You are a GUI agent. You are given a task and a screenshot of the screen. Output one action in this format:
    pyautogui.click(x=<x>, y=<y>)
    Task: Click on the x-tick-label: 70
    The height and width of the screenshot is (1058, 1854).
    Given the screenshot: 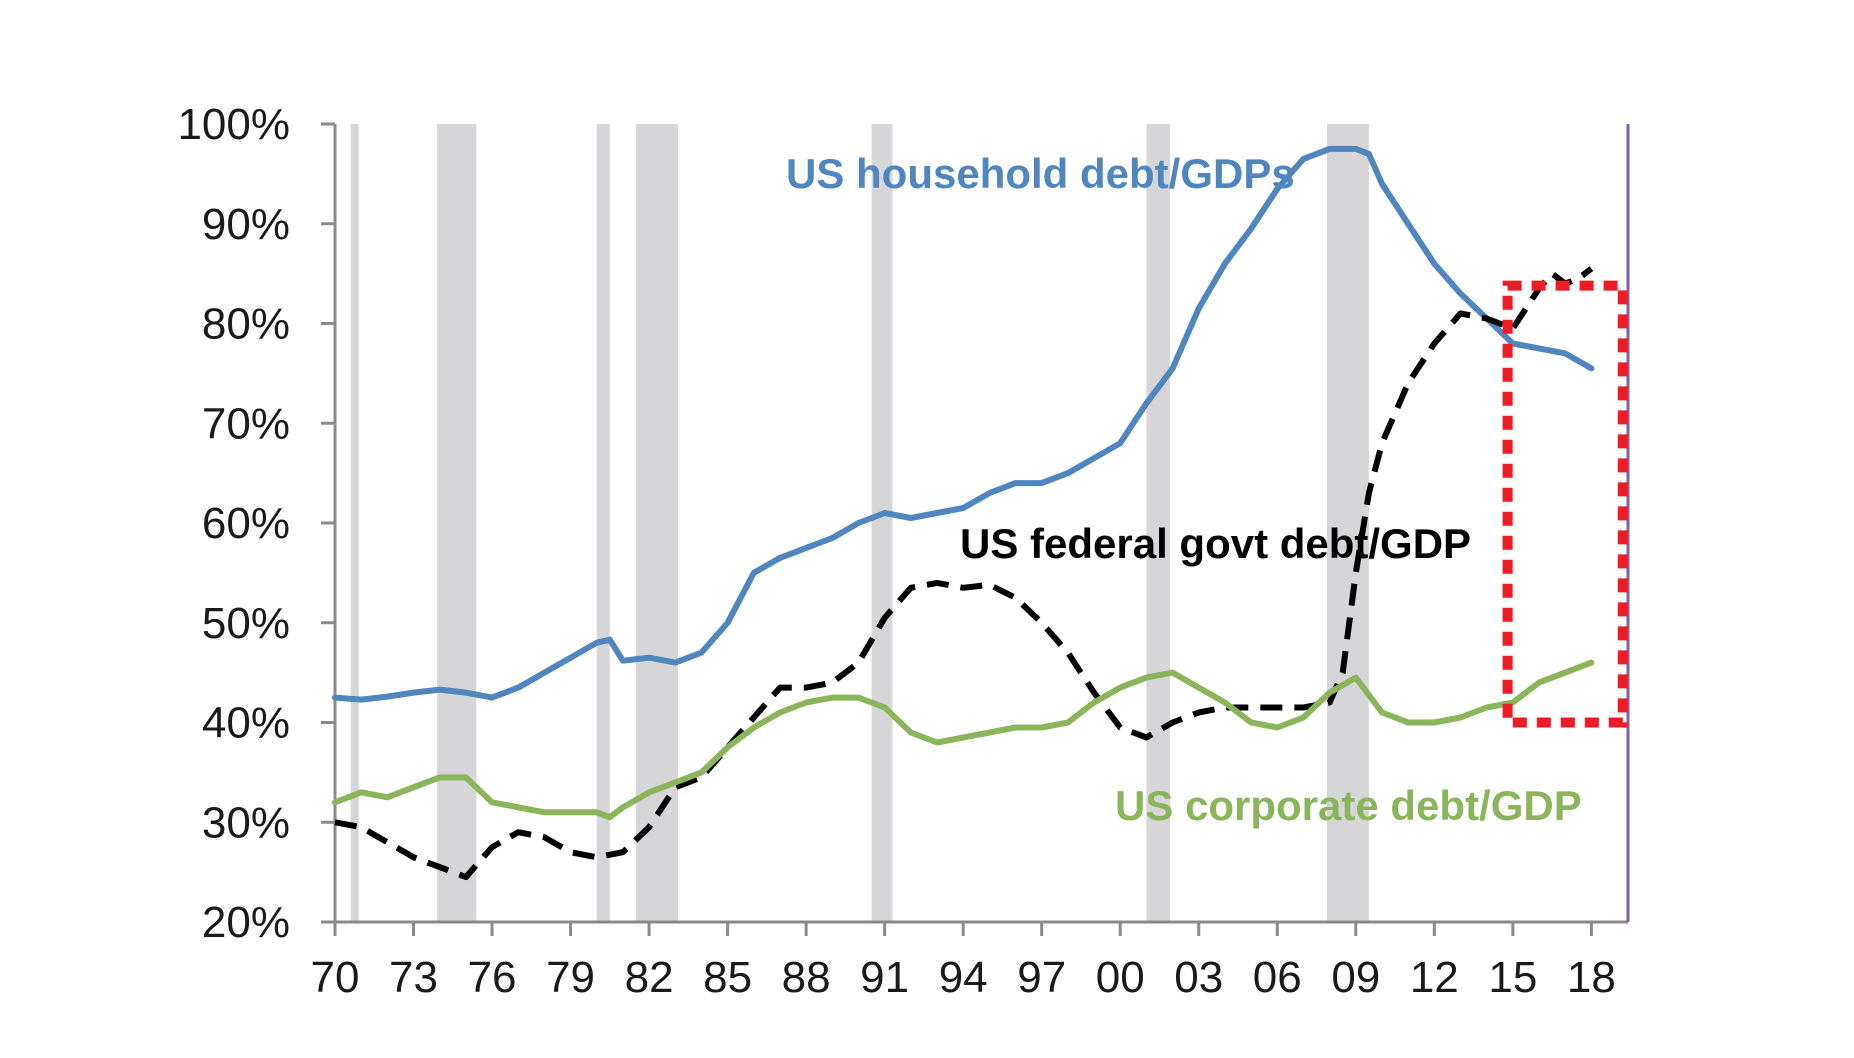 What is the action you would take?
    pyautogui.click(x=335, y=977)
    